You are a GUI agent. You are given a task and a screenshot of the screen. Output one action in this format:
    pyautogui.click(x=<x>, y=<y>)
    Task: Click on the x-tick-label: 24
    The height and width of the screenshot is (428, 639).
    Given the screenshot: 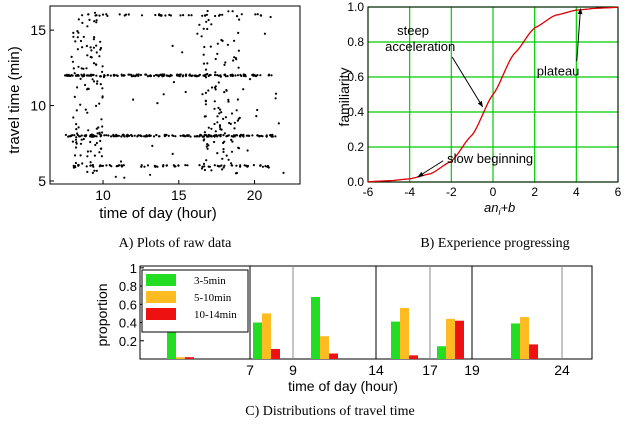 What is the action you would take?
    pyautogui.click(x=562, y=370)
    